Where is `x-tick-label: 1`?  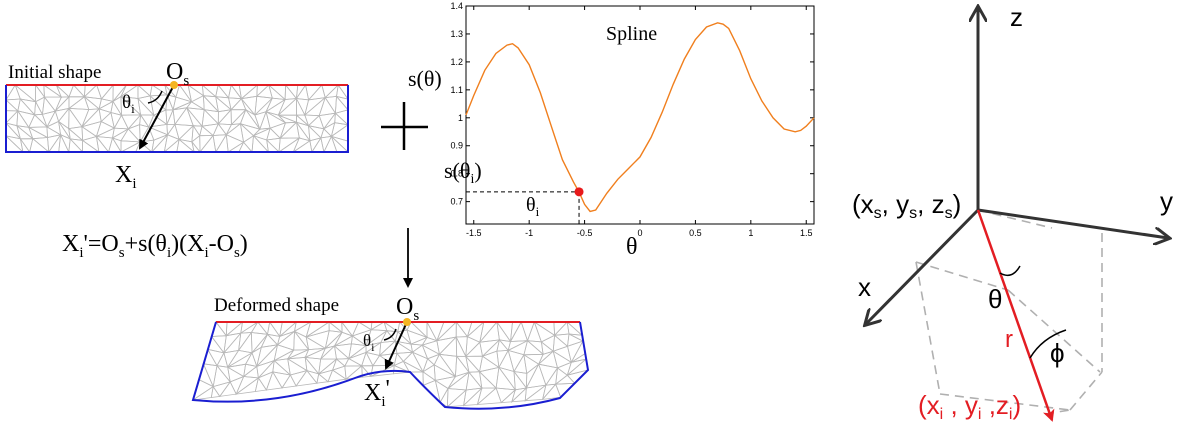 x-tick-label: 1 is located at coordinates (750, 233).